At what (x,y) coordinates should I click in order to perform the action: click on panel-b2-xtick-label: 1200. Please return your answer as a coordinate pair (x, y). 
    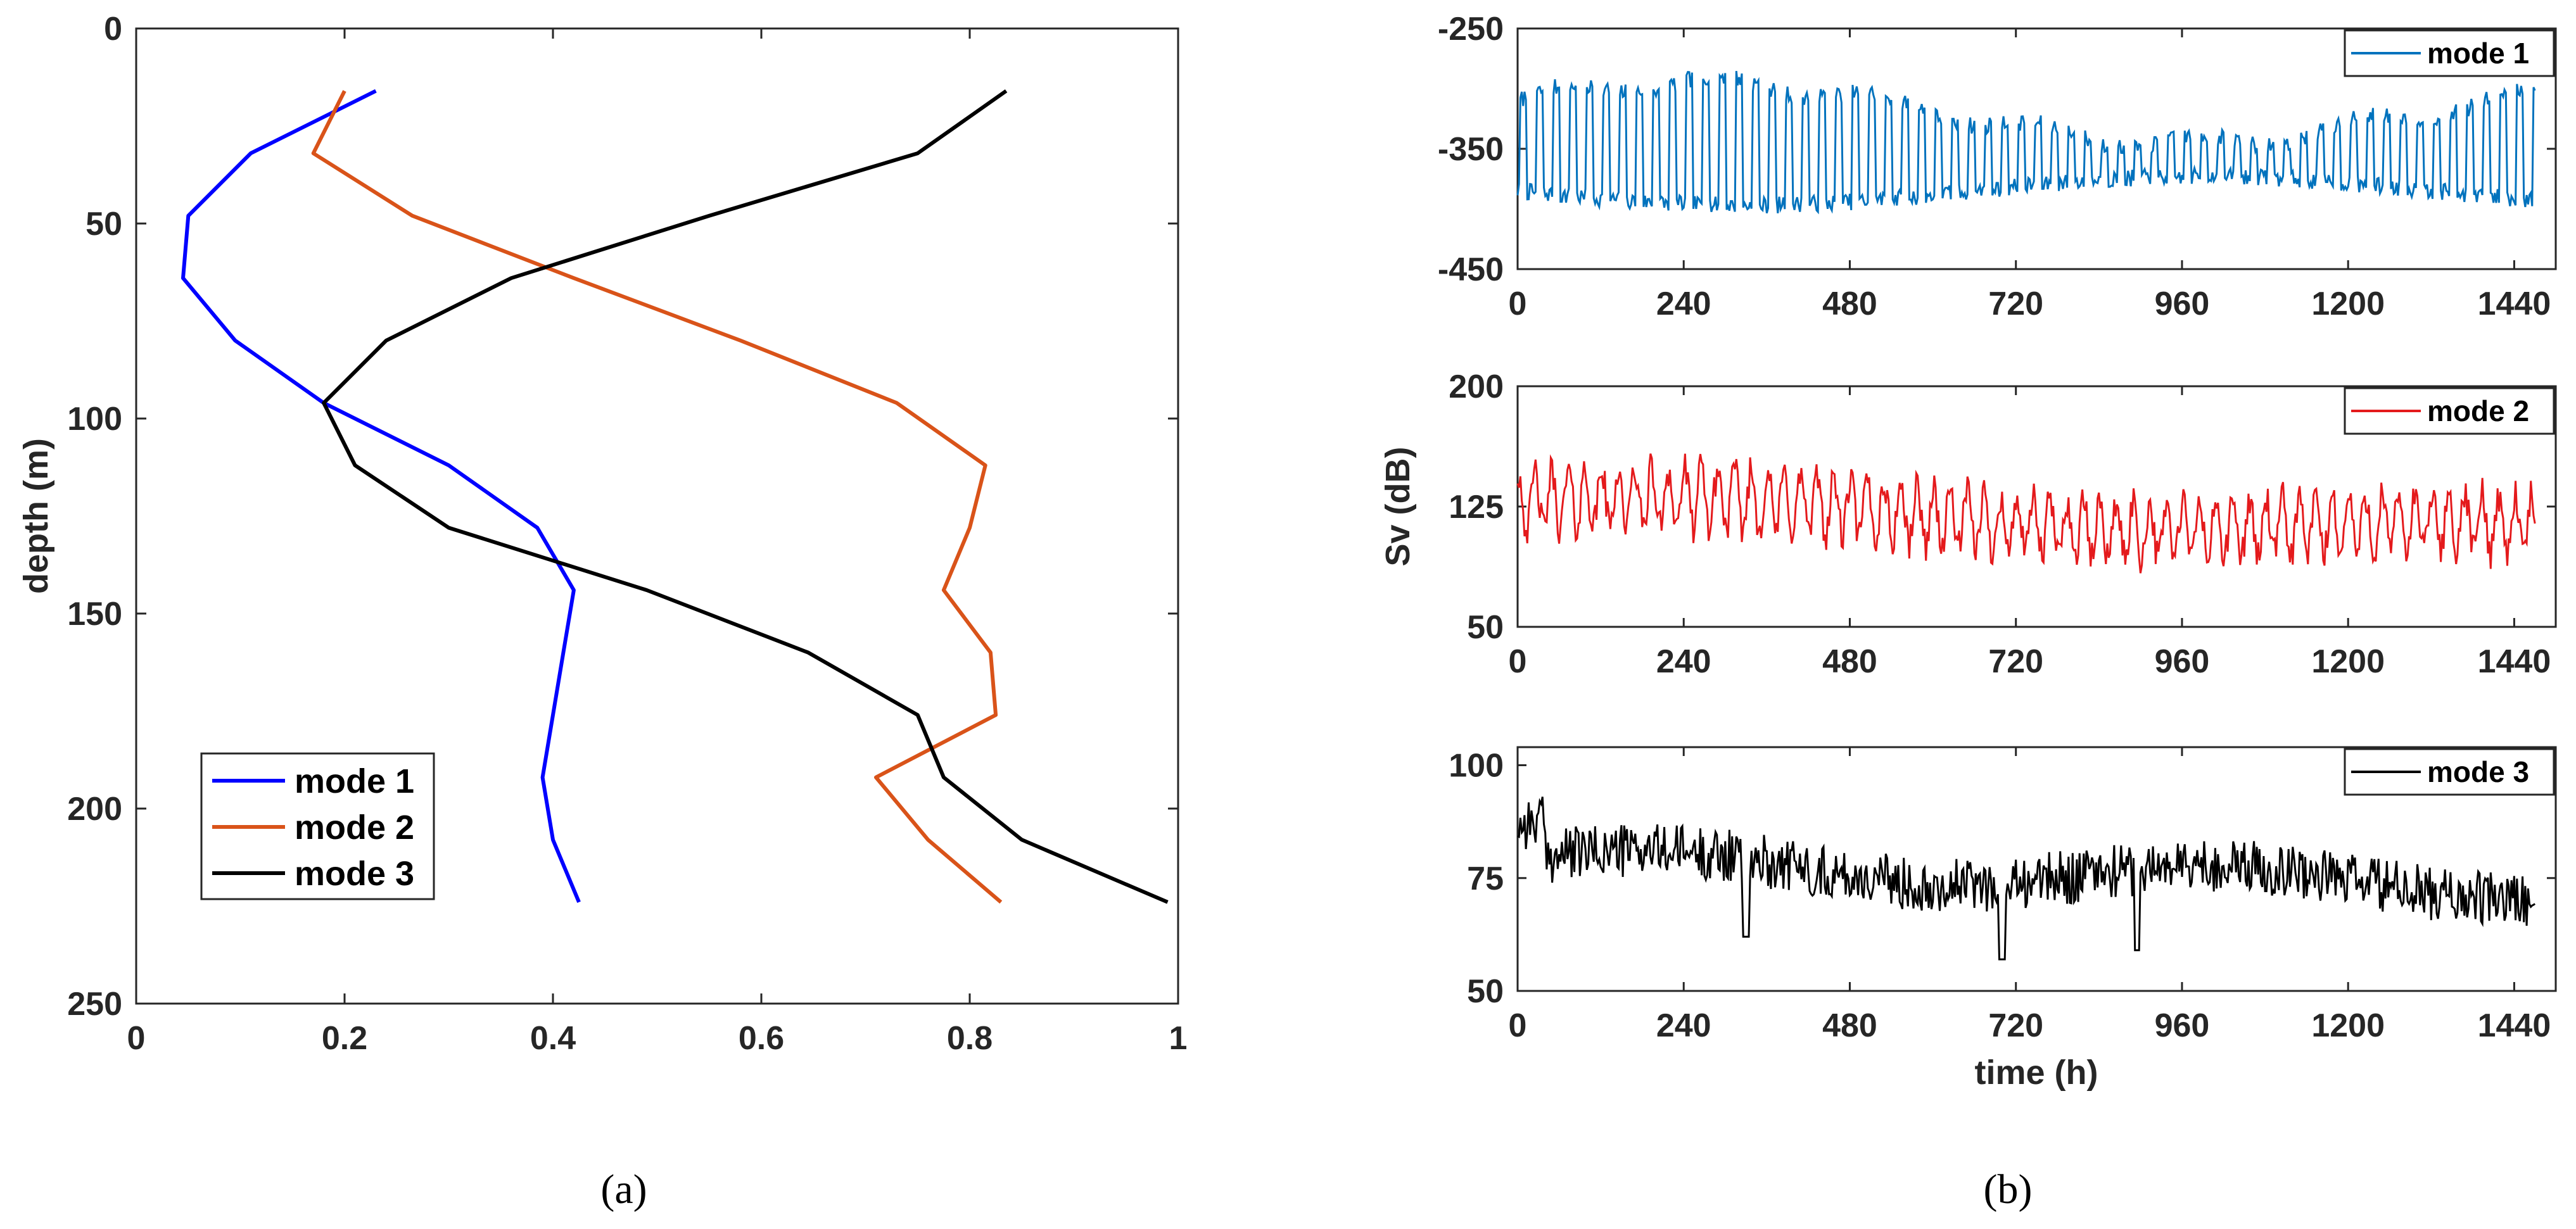
    Looking at the image, I should click on (2348, 661).